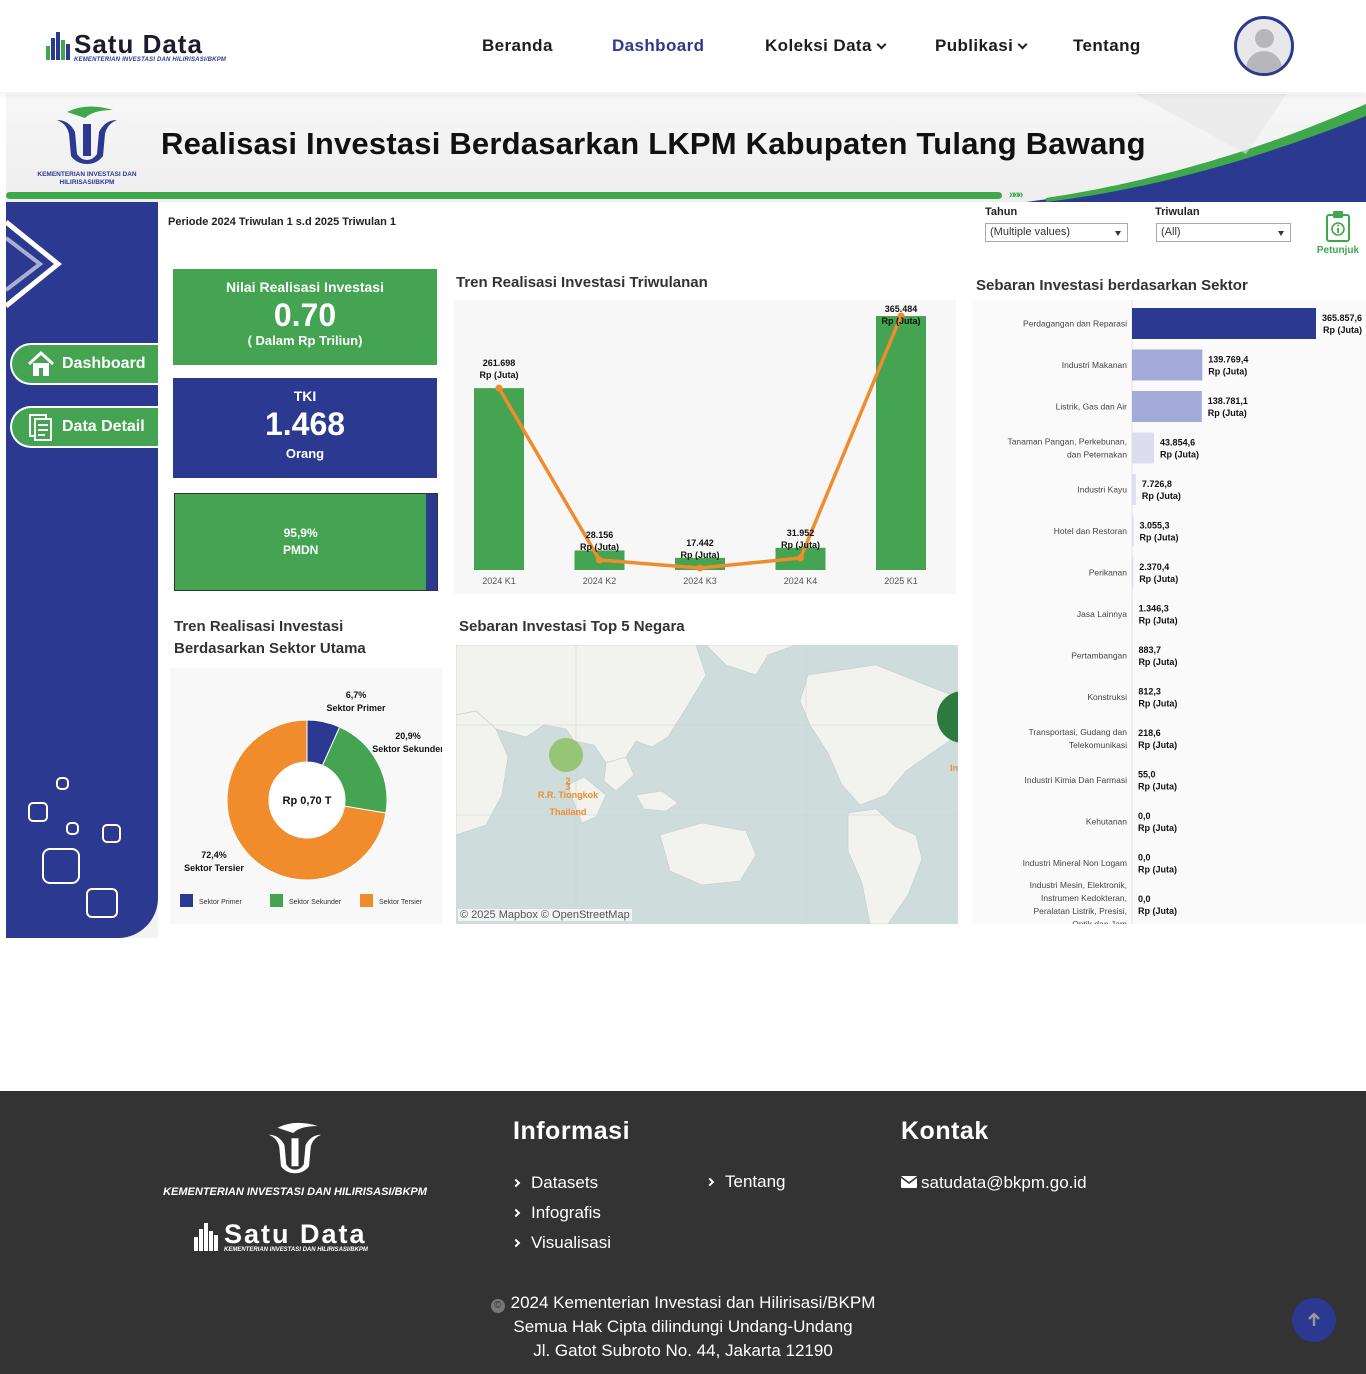  What do you see at coordinates (408, 736) in the screenshot?
I see `donut-pct-label: 20,9%` at bounding box center [408, 736].